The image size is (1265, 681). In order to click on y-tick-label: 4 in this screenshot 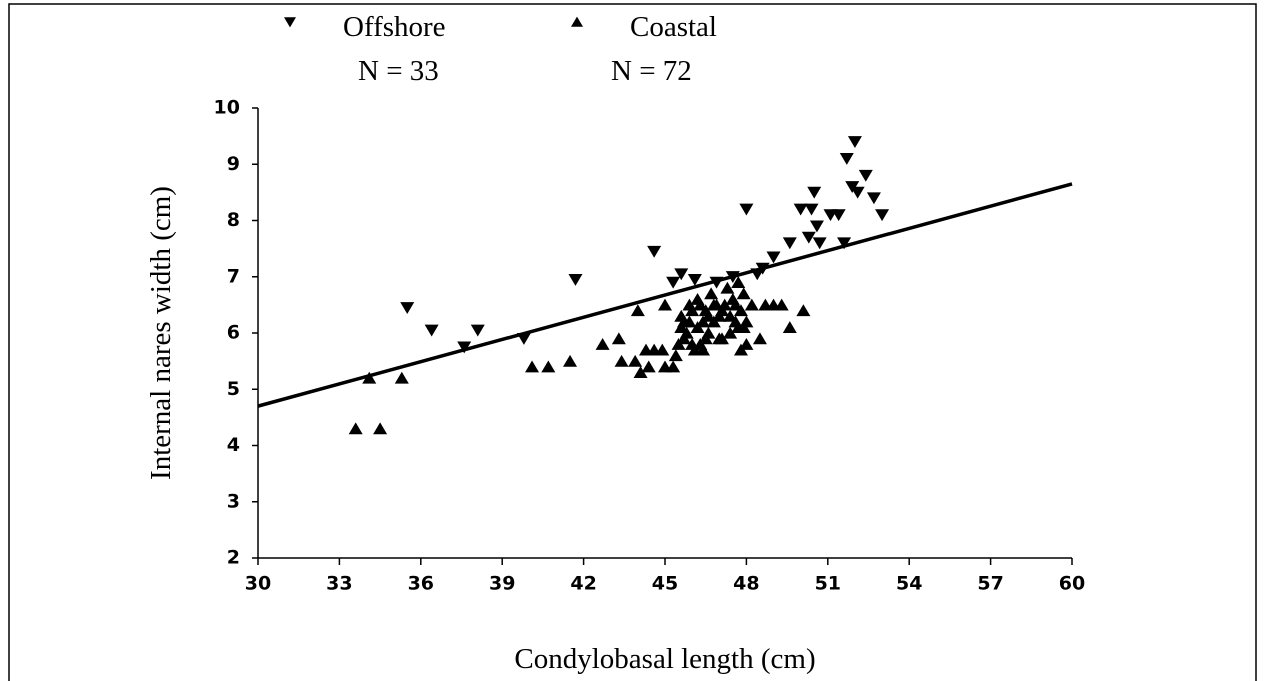, I will do `click(233, 445)`.